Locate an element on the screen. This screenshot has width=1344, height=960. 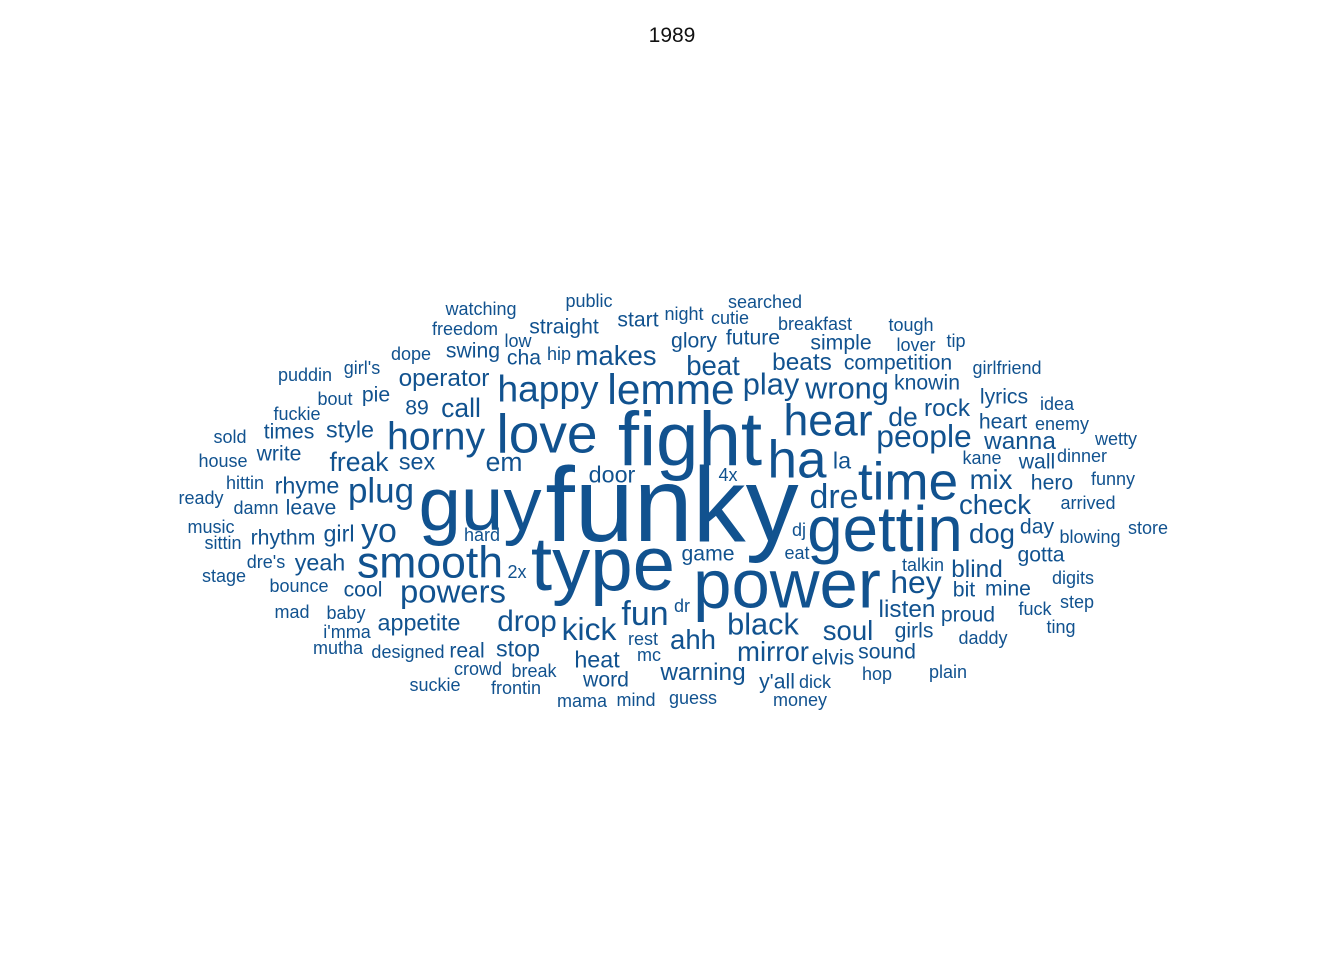
word-cloud-word: puddin is located at coordinates (305, 374).